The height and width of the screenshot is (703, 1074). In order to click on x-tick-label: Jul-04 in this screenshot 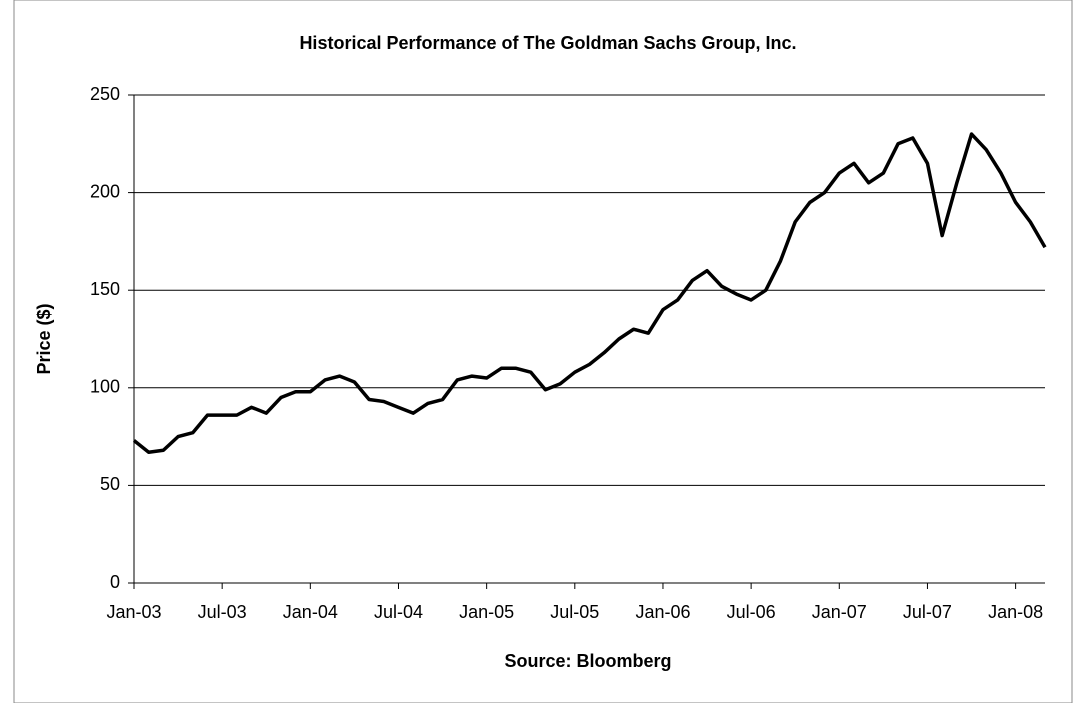, I will do `click(398, 612)`.